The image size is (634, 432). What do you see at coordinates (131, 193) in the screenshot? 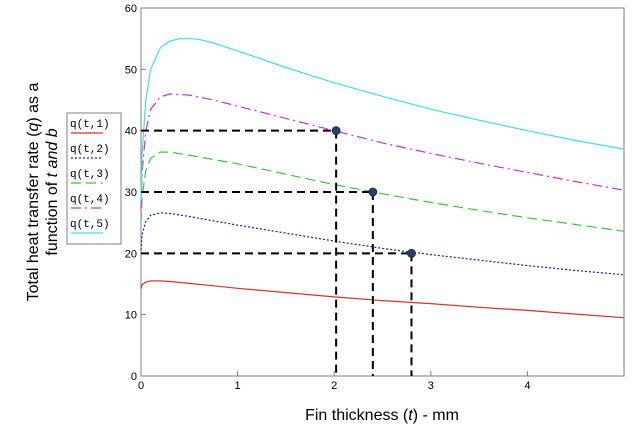
I see `y-tick-label: 30` at bounding box center [131, 193].